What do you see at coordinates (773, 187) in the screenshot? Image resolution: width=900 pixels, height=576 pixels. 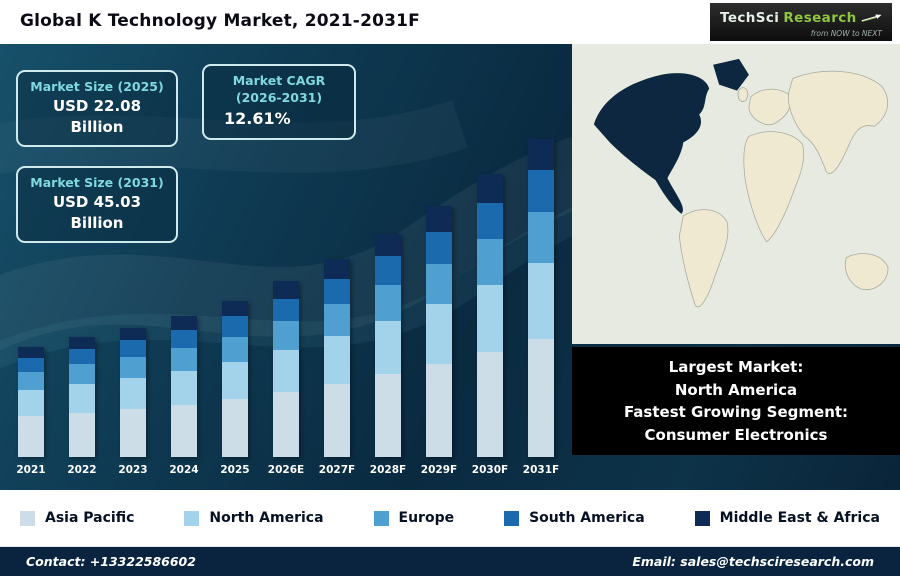 I see `africa` at bounding box center [773, 187].